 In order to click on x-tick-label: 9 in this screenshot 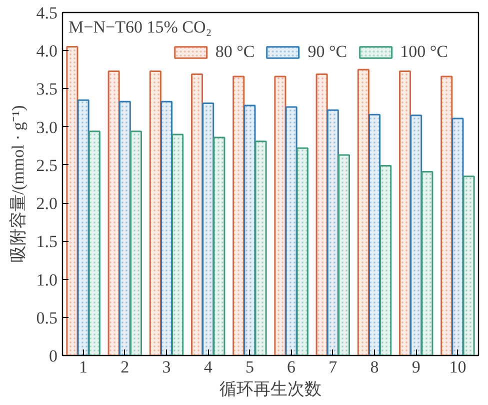, I will do `click(416, 367)`.